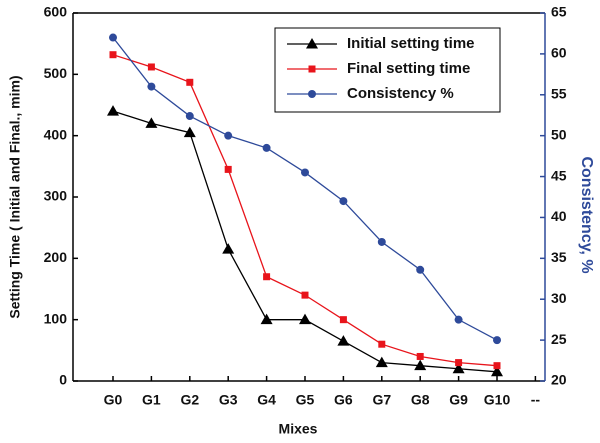 This screenshot has width=600, height=443. Describe the element at coordinates (15, 196) in the screenshot. I see `y-axis-label: Setting Time ( Initial and Final., mim)` at that location.